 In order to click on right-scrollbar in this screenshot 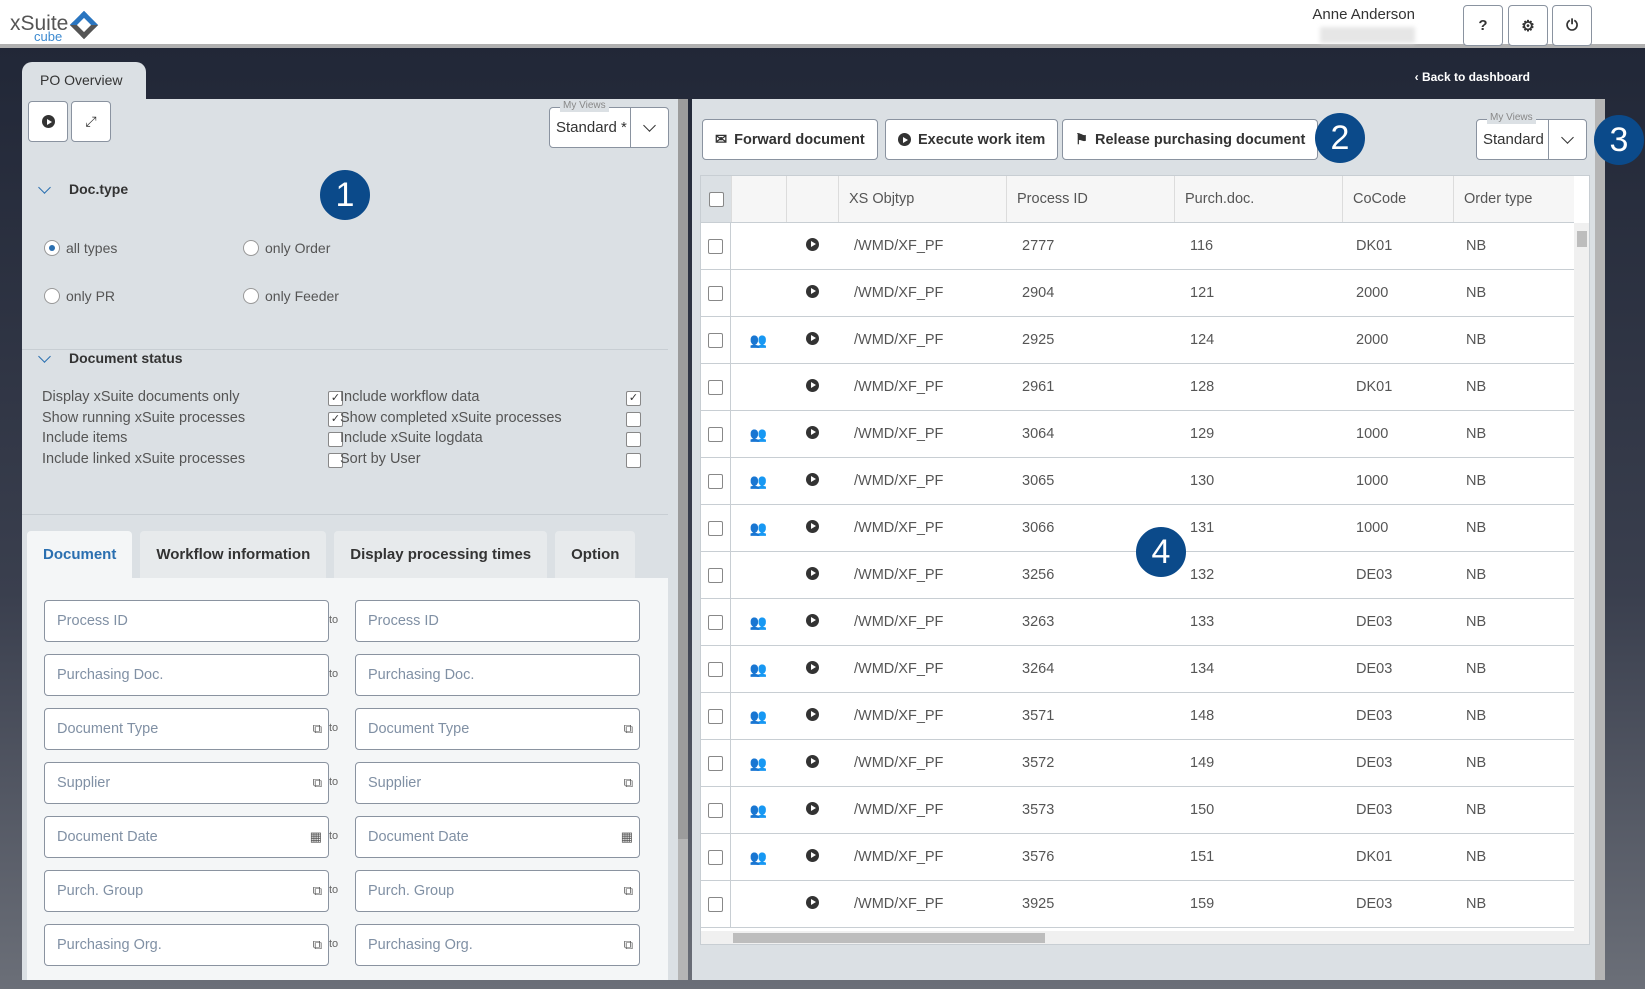, I will do `click(1600, 539)`.